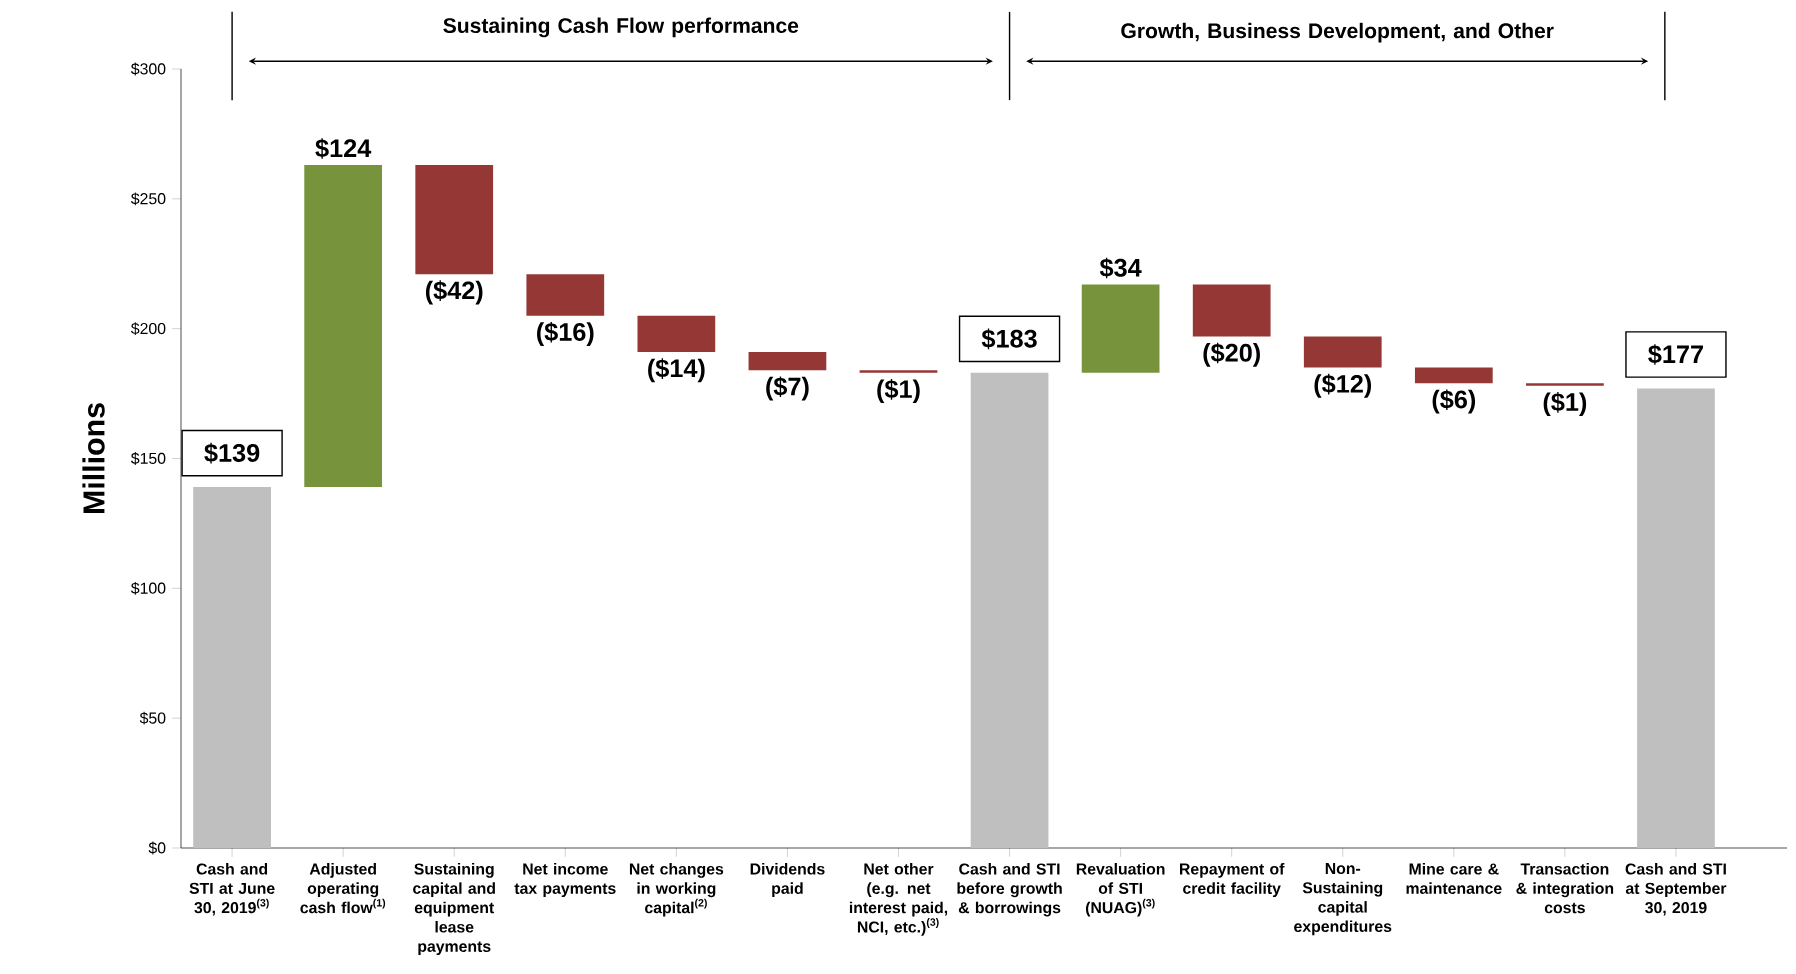 This screenshot has width=1796, height=974. I want to click on data-label: $183, so click(1009, 339).